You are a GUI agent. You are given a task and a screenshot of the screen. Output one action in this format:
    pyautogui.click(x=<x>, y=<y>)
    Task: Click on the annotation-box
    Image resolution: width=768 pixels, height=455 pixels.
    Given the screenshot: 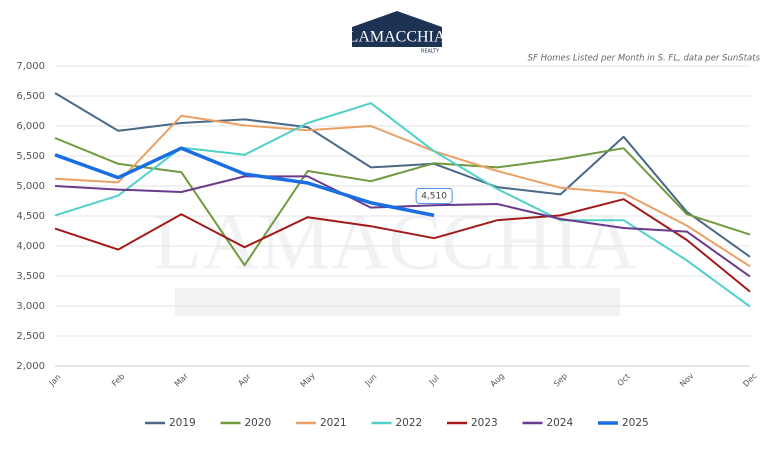 What is the action you would take?
    pyautogui.click(x=434, y=195)
    